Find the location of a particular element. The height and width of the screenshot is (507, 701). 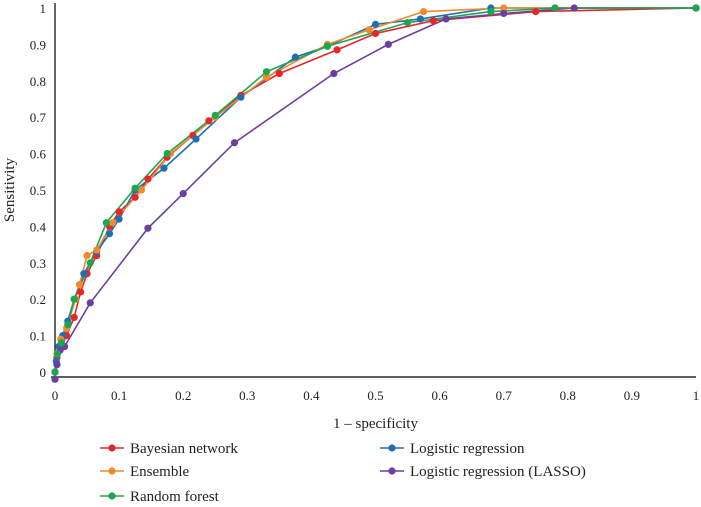

x-tick-label: 0.6 is located at coordinates (439, 395).